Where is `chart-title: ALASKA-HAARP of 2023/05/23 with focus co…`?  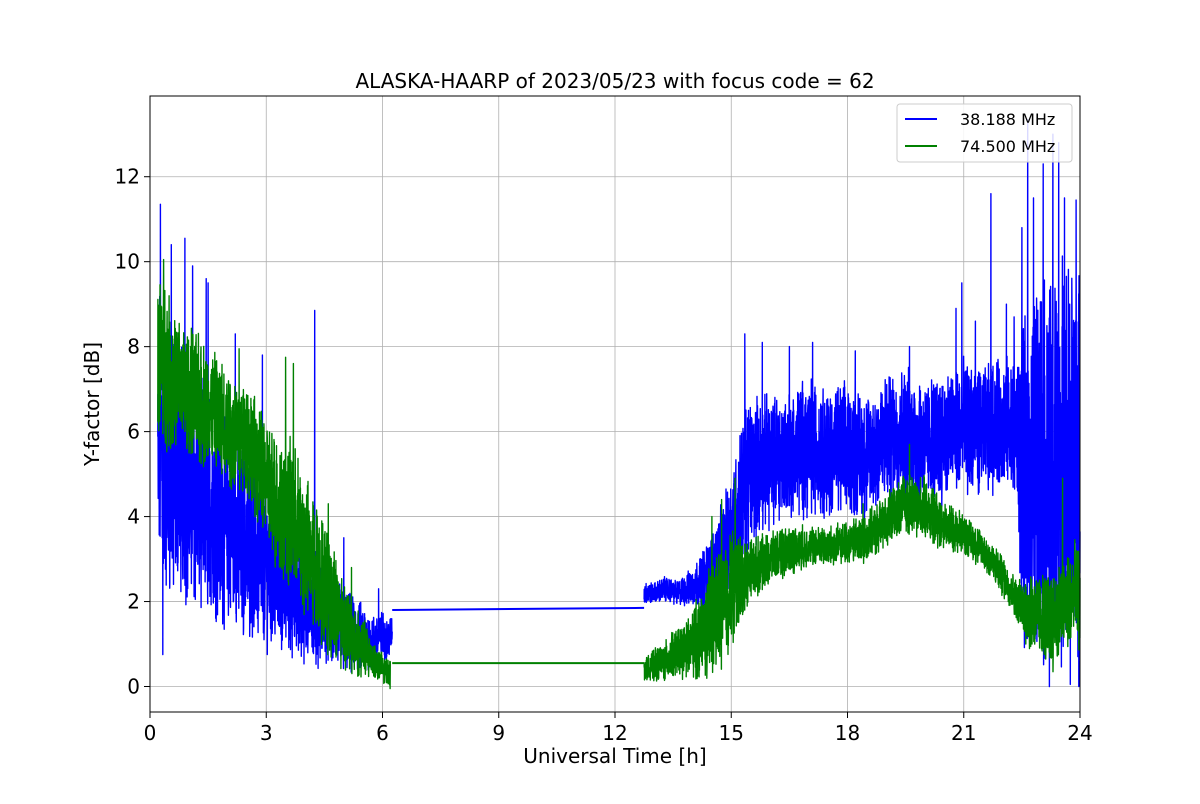 chart-title: ALASKA-HAARP of 2023/05/23 with focus co… is located at coordinates (614, 81).